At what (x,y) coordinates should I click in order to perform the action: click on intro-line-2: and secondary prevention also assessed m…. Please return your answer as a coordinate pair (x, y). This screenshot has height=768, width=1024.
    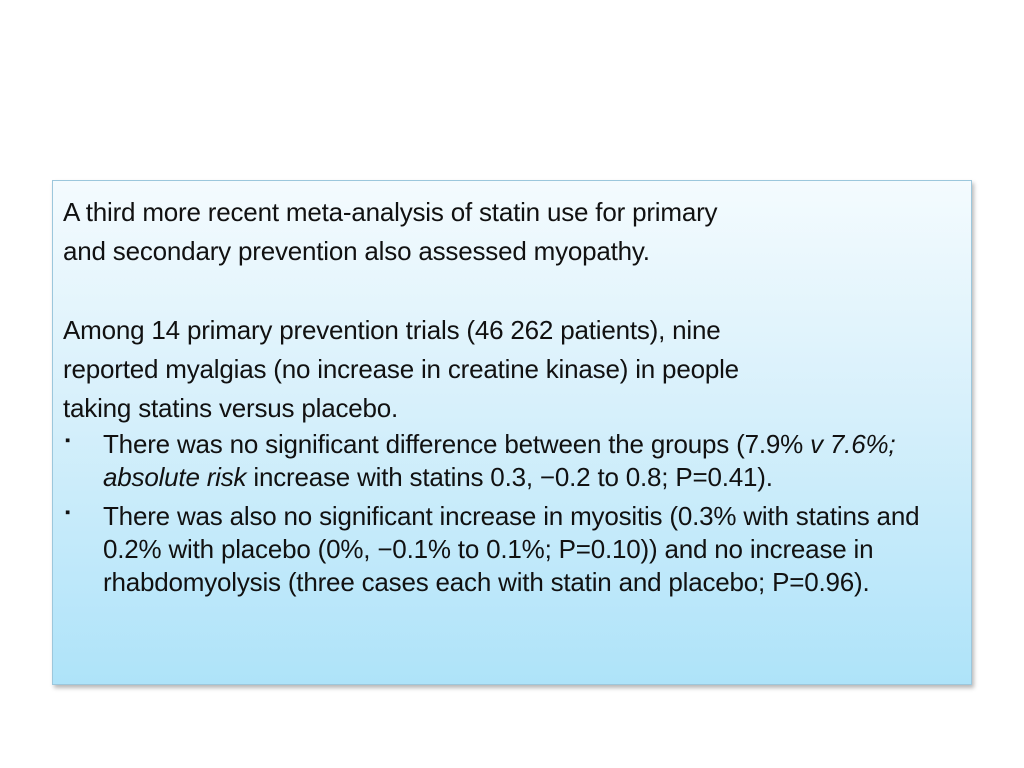
    Looking at the image, I should click on (356, 251).